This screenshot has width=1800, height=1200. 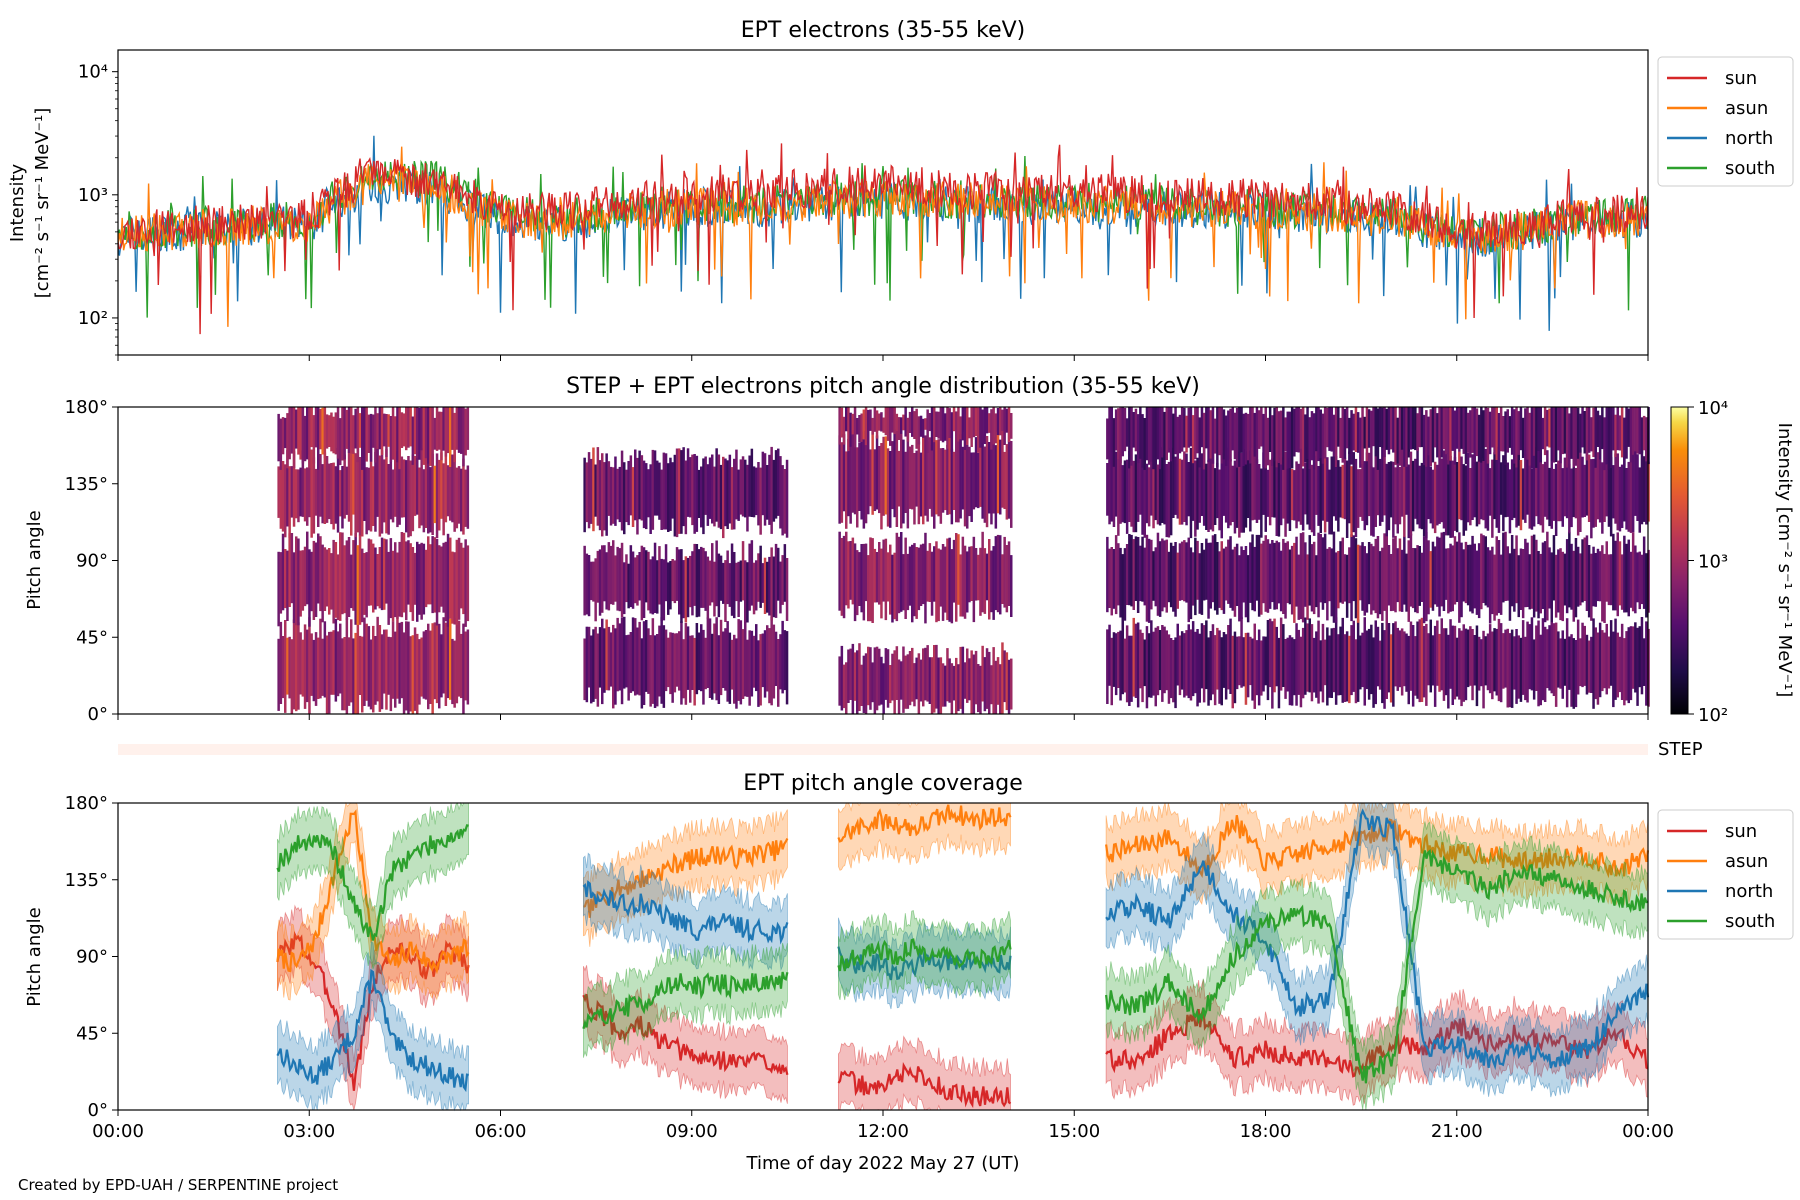 What do you see at coordinates (86, 803) in the screenshot?
I see `coverage-ytick-label: 180°` at bounding box center [86, 803].